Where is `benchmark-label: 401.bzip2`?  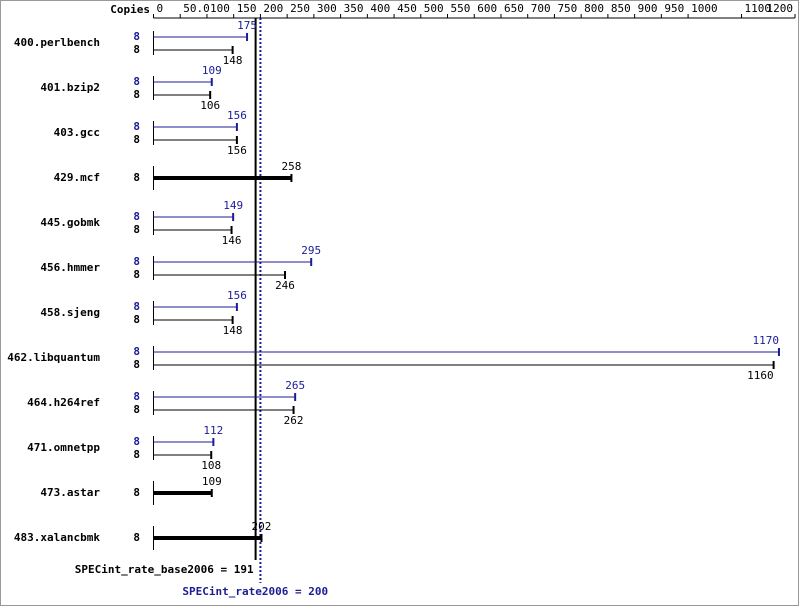 benchmark-label: 401.bzip2 is located at coordinates (70, 87).